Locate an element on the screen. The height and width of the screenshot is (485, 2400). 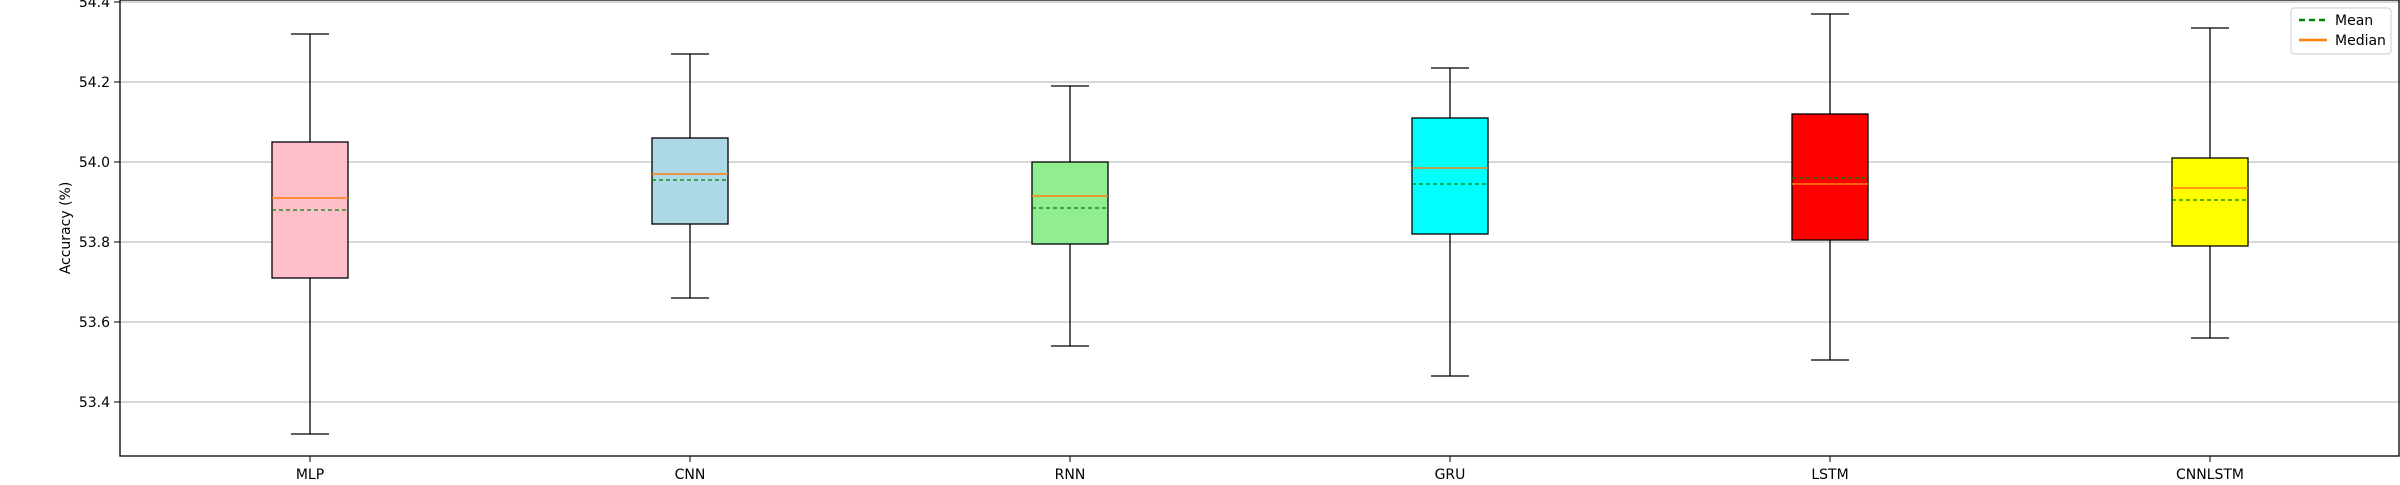
y-tick-label: 53.4 is located at coordinates (94, 403).